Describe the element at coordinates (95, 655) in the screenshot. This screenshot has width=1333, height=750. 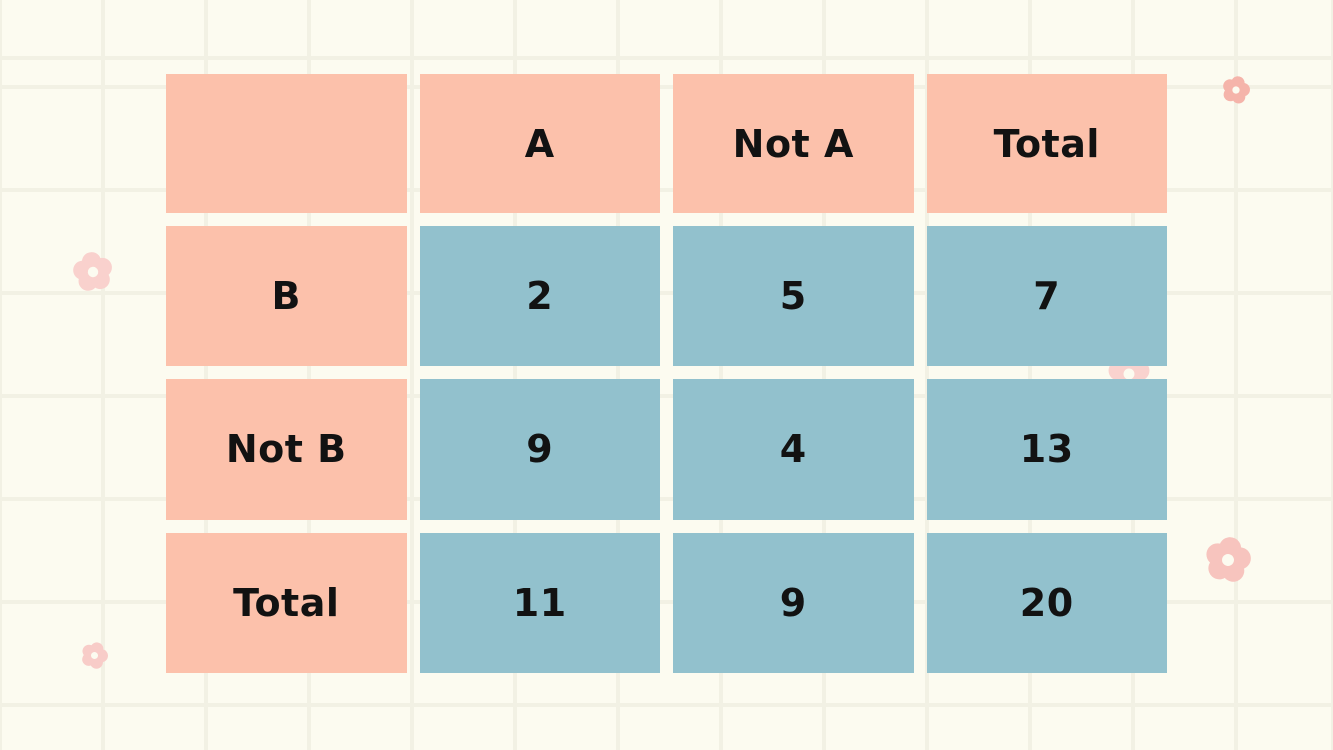
I see `flower-bottom-left-icon` at that location.